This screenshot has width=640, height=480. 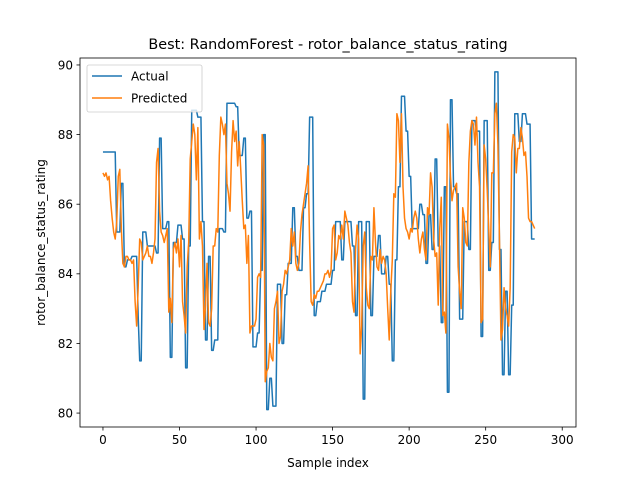 What do you see at coordinates (562, 440) in the screenshot?
I see `x-tick-label: 300` at bounding box center [562, 440].